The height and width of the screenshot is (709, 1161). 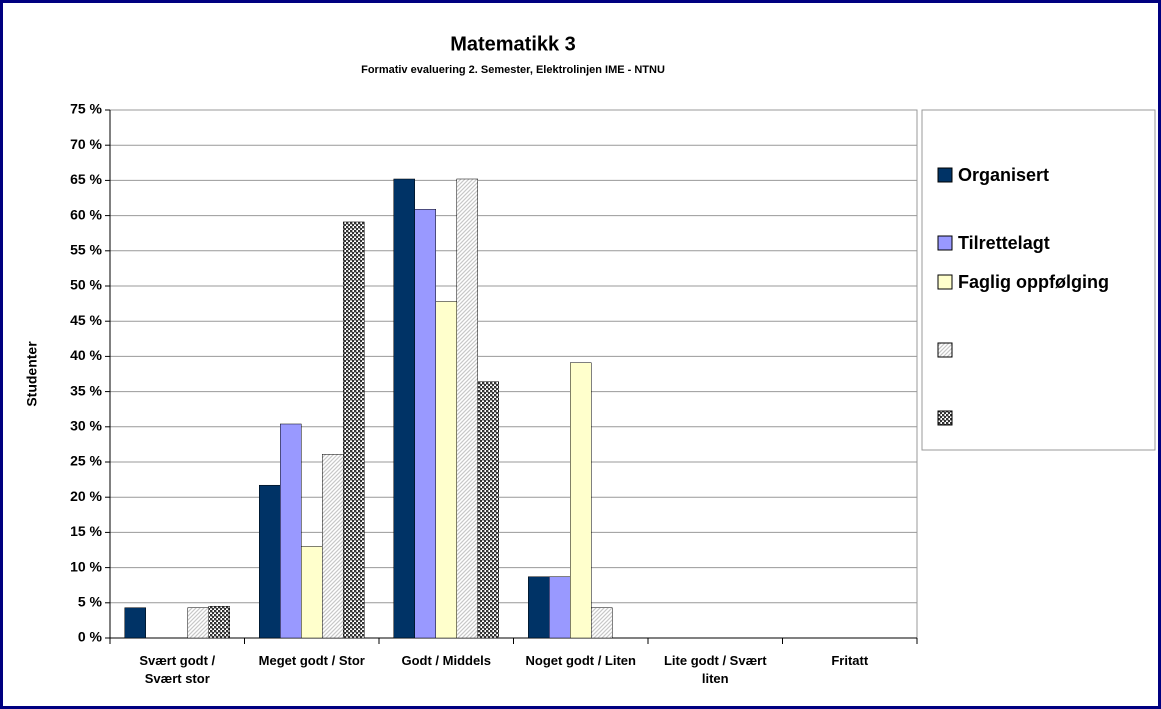 What do you see at coordinates (86, 179) in the screenshot?
I see `y-tick-label: 65 %` at bounding box center [86, 179].